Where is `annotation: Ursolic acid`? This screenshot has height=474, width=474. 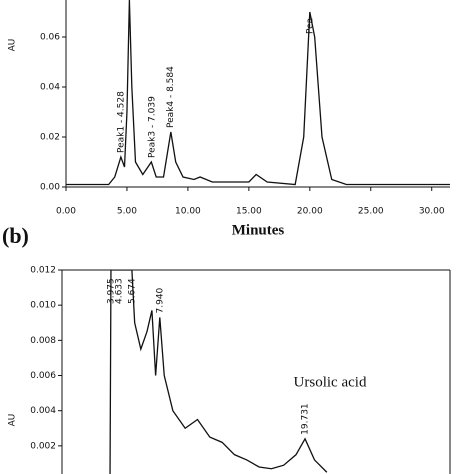 annotation: Ursolic acid is located at coordinates (330, 382).